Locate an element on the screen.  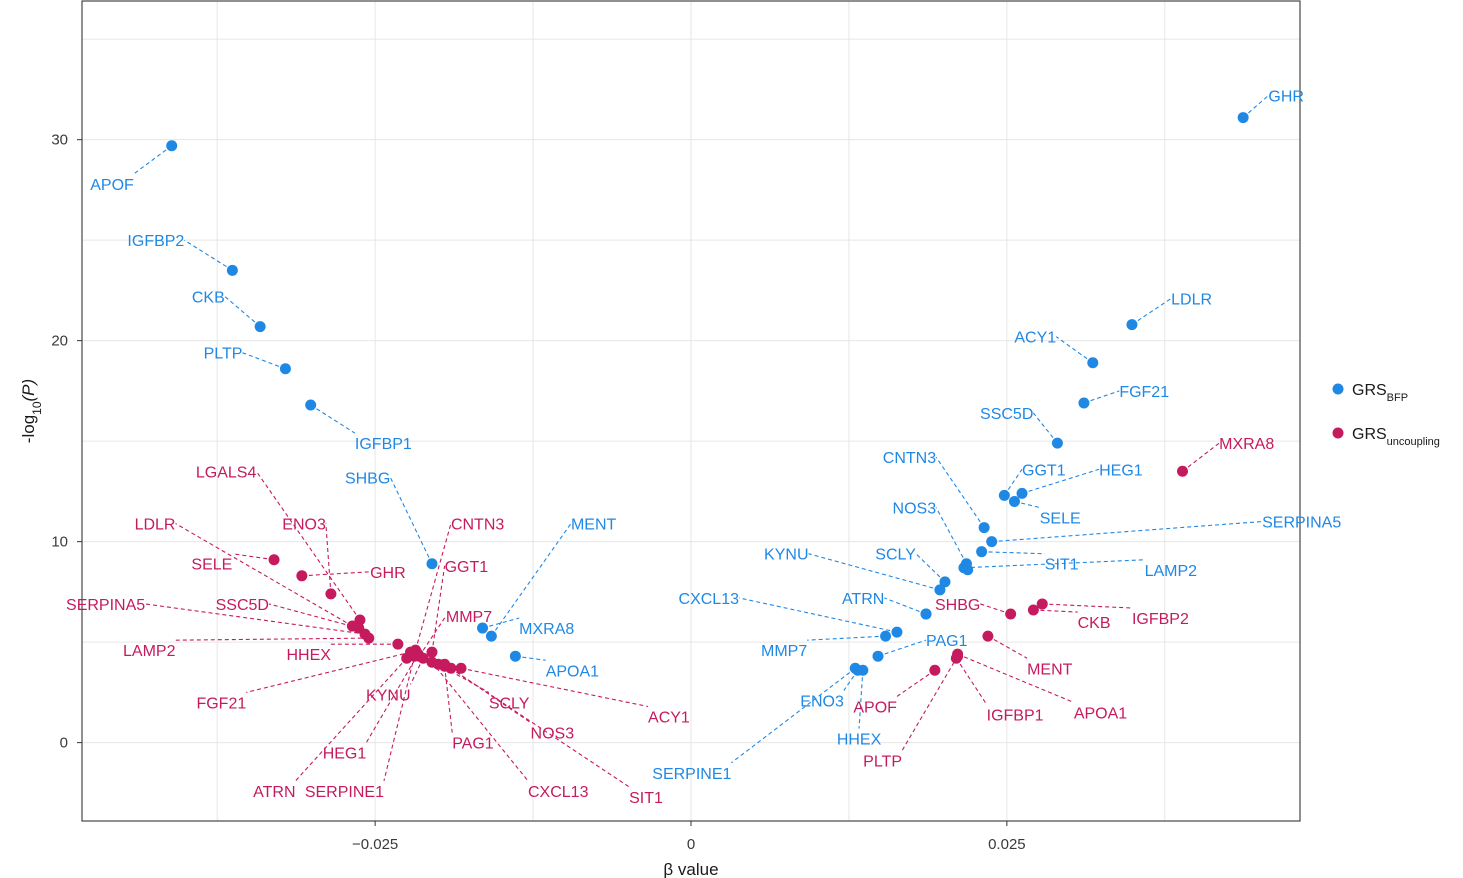
legend: GRSBFP GRSuncoupling is located at coordinates (1386, 415).